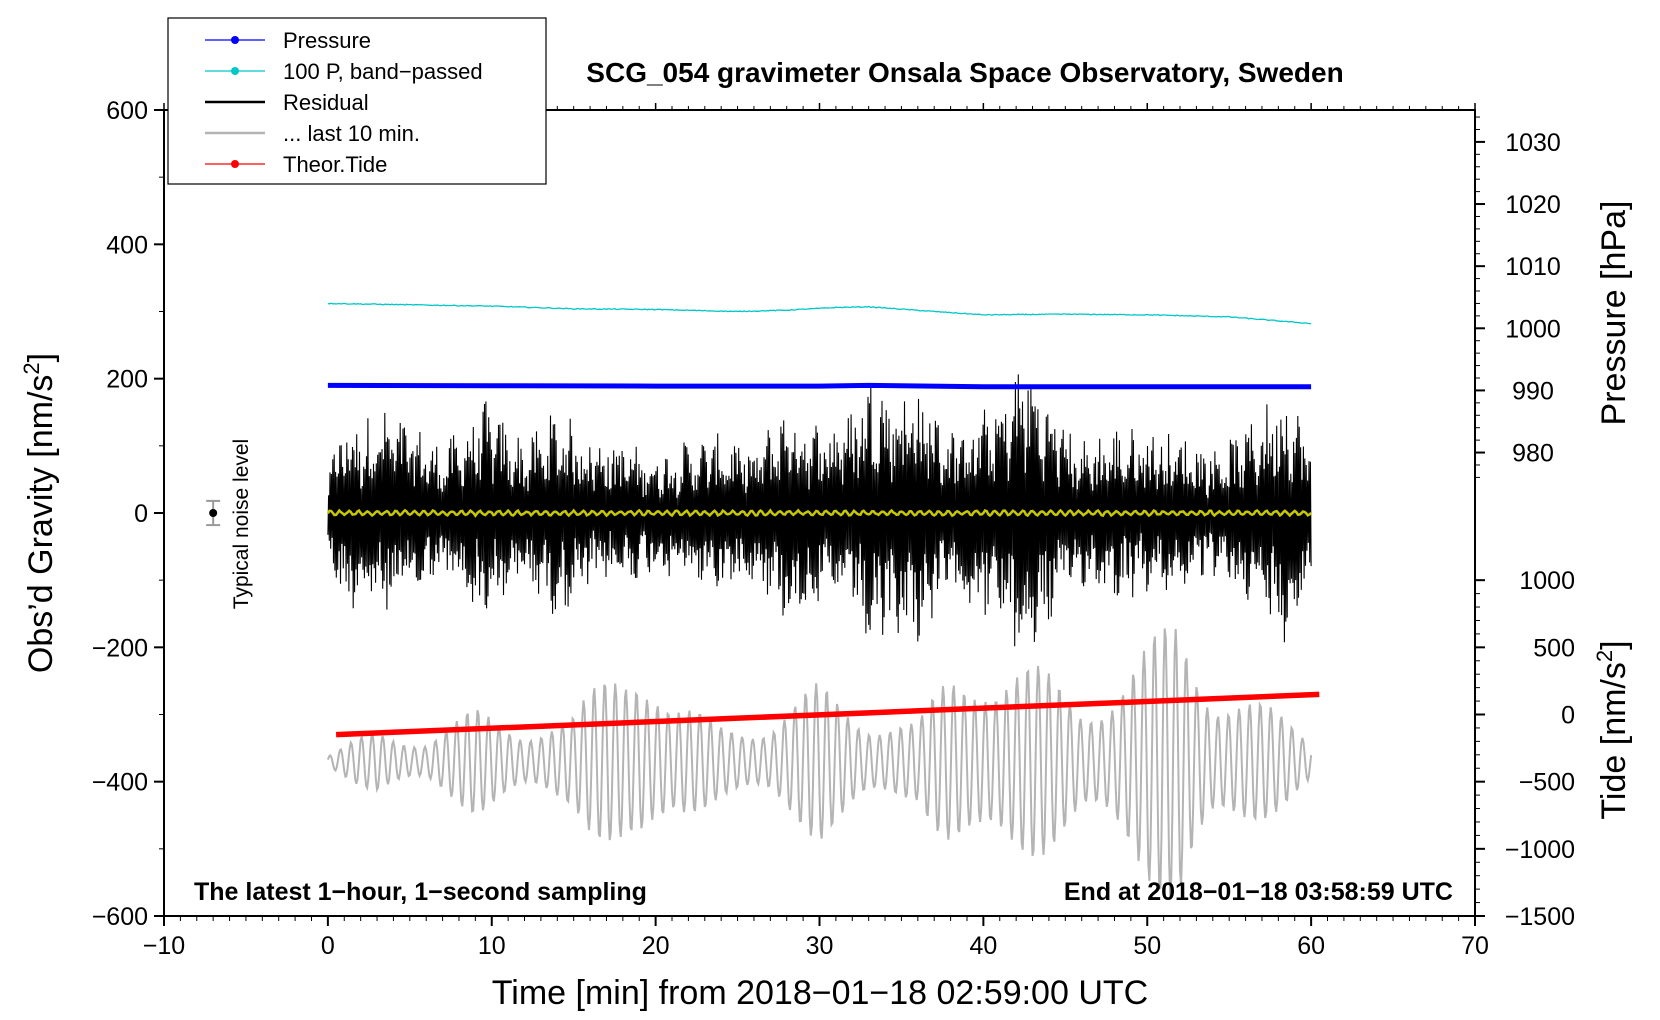 The height and width of the screenshot is (1020, 1660). What do you see at coordinates (820, 993) in the screenshot?
I see `x-axis-title: Time [min] from 2018−01−18 02:59:00 UTC` at bounding box center [820, 993].